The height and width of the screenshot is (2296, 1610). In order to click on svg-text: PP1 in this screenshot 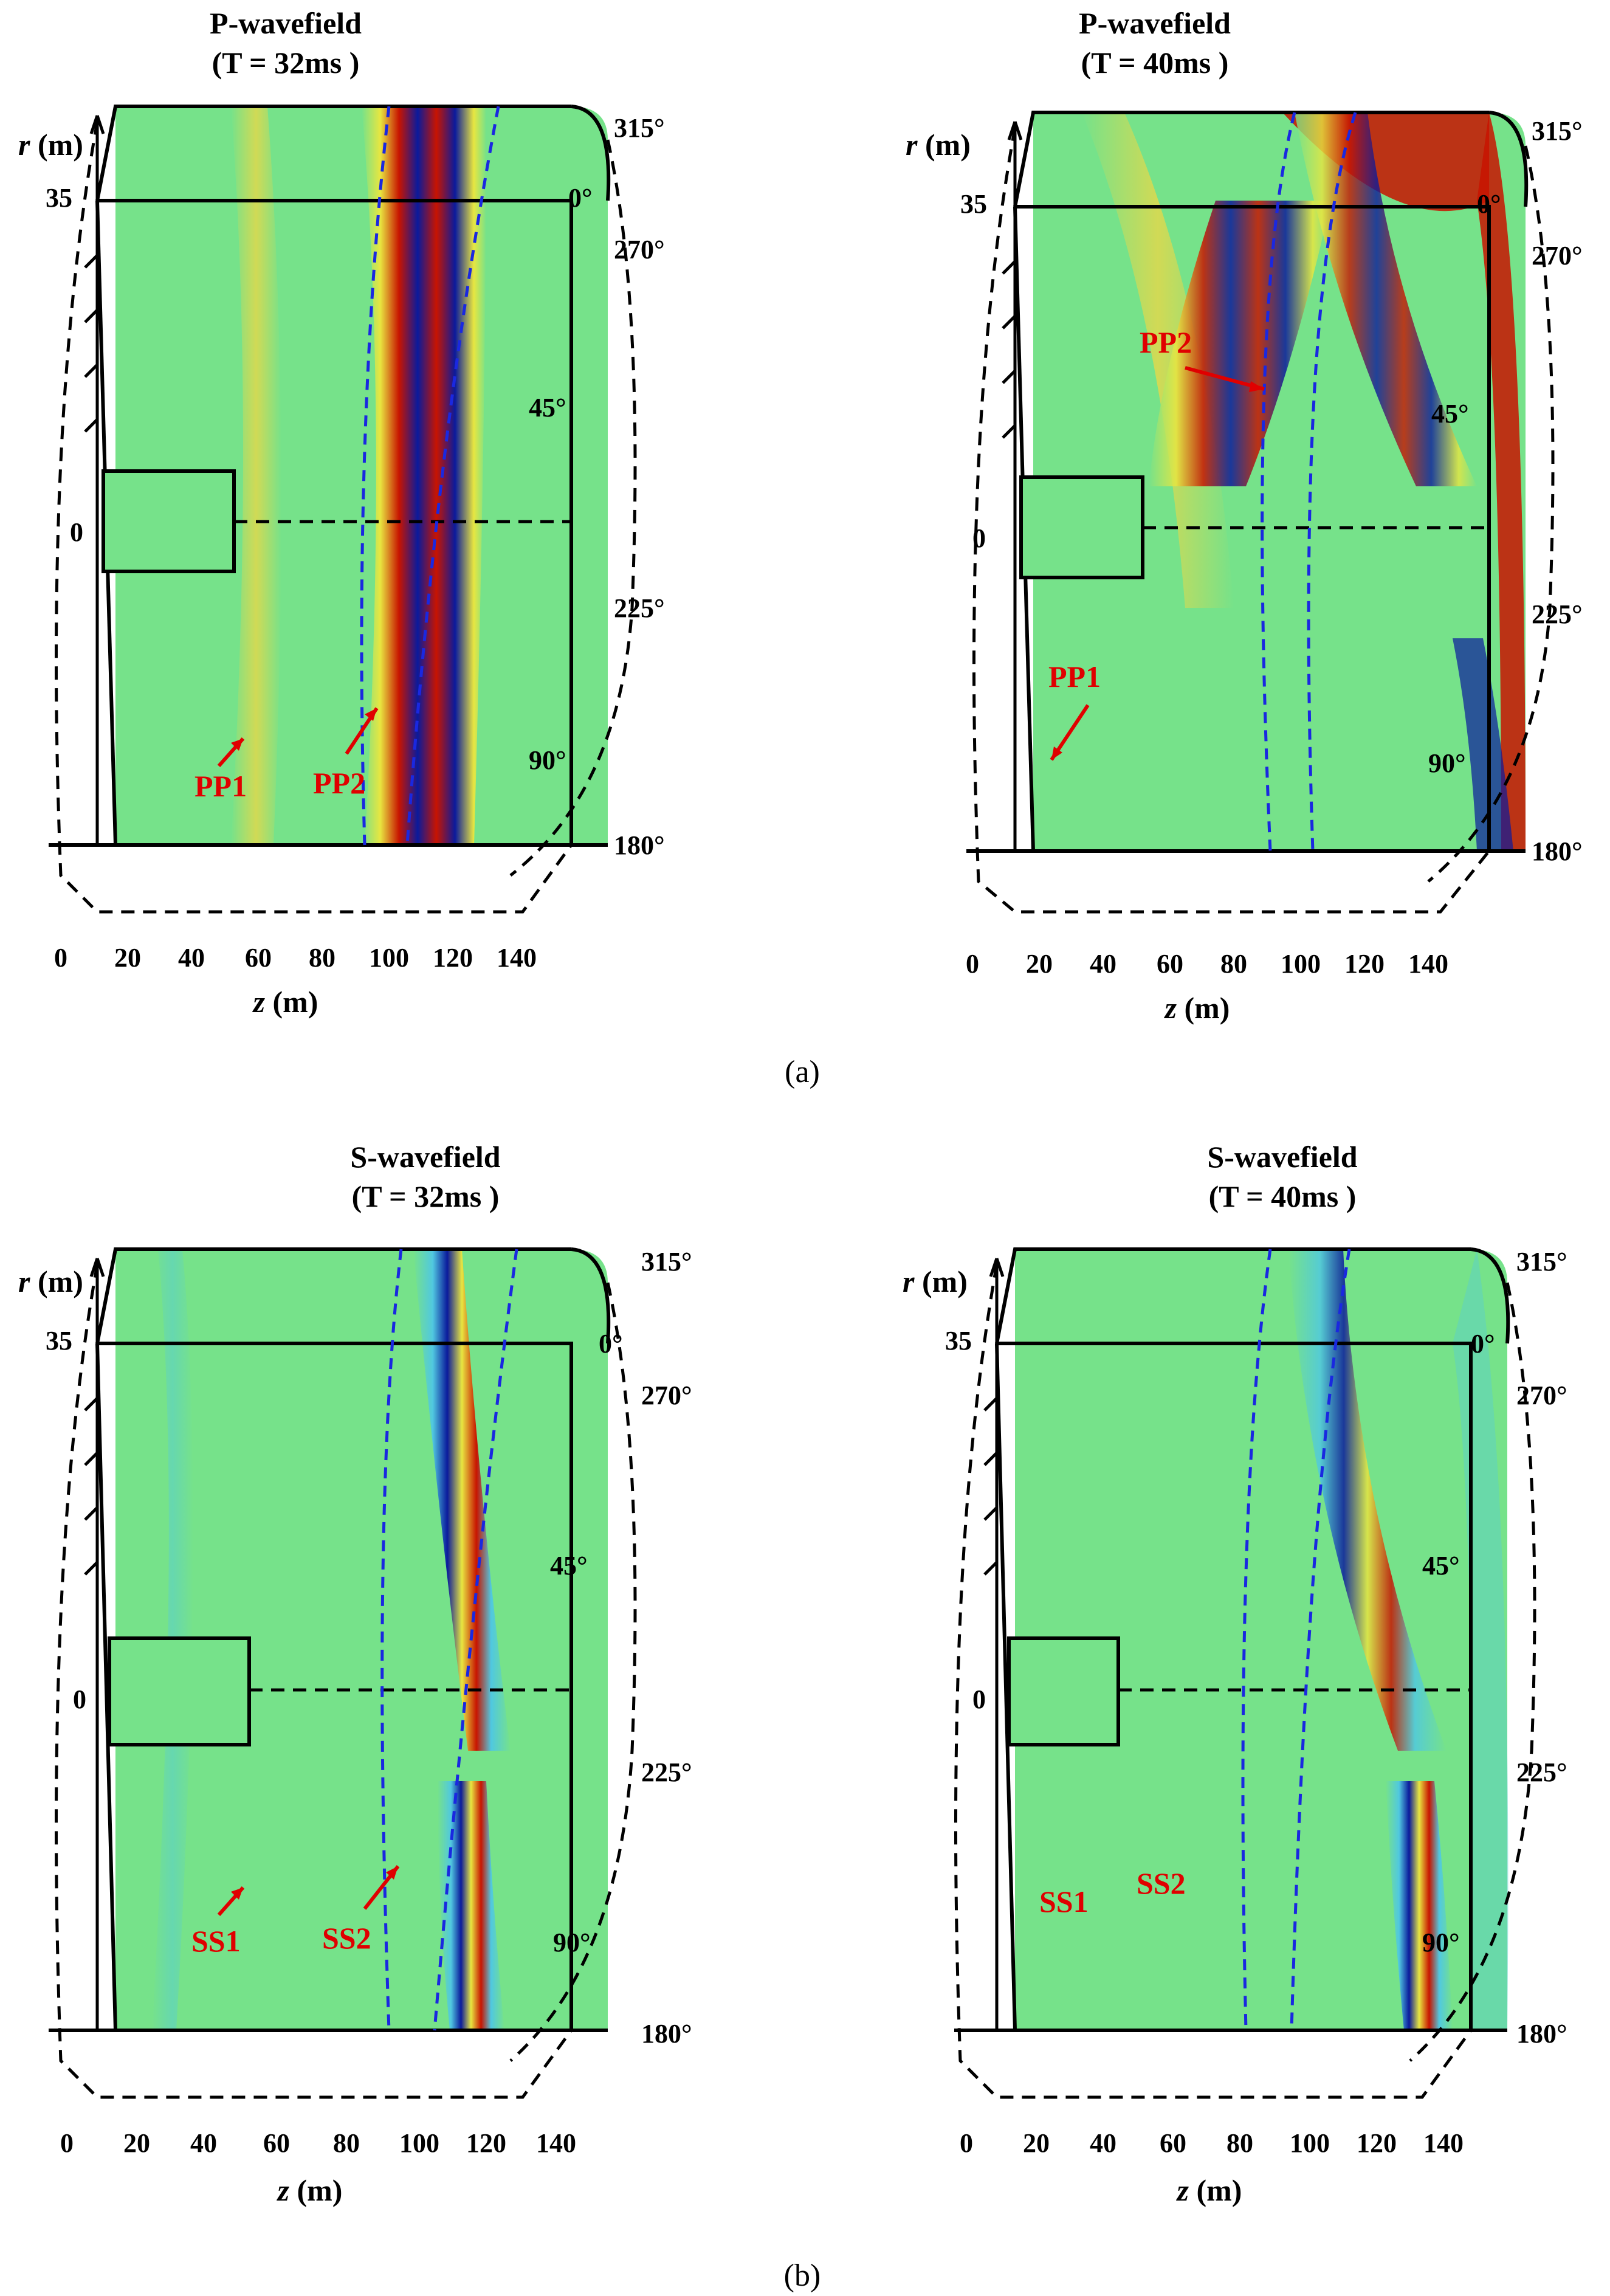, I will do `click(1074, 677)`.